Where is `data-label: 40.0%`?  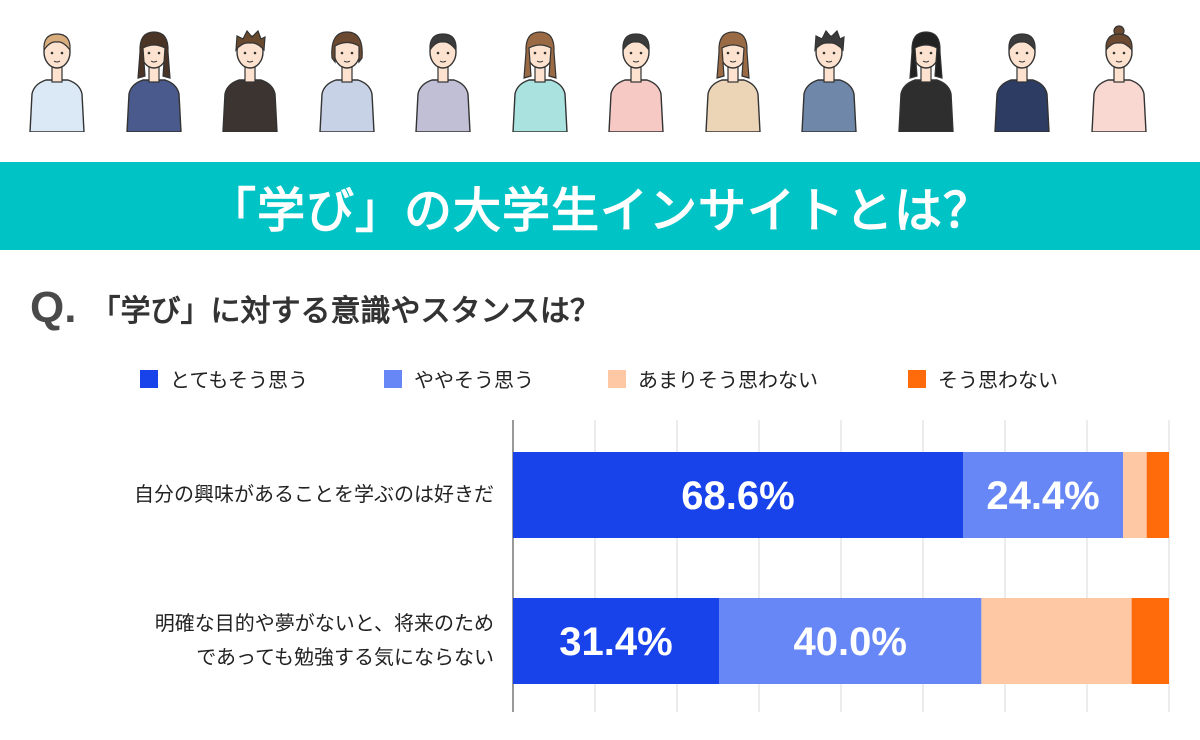
data-label: 40.0% is located at coordinates (849, 642).